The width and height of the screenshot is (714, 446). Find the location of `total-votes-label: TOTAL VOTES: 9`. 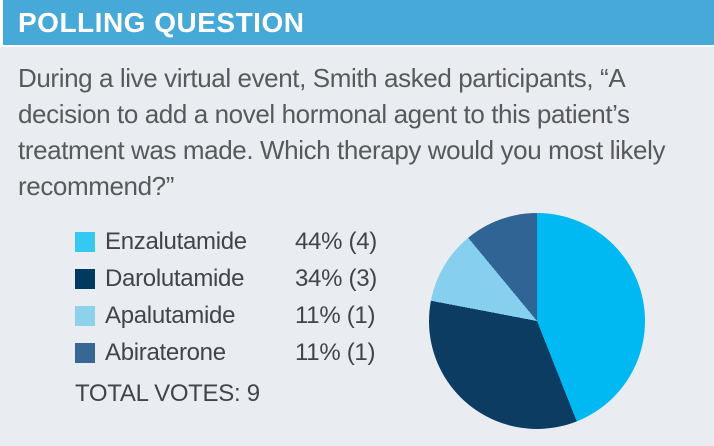

total-votes-label: TOTAL VOTES: 9 is located at coordinates (167, 393).